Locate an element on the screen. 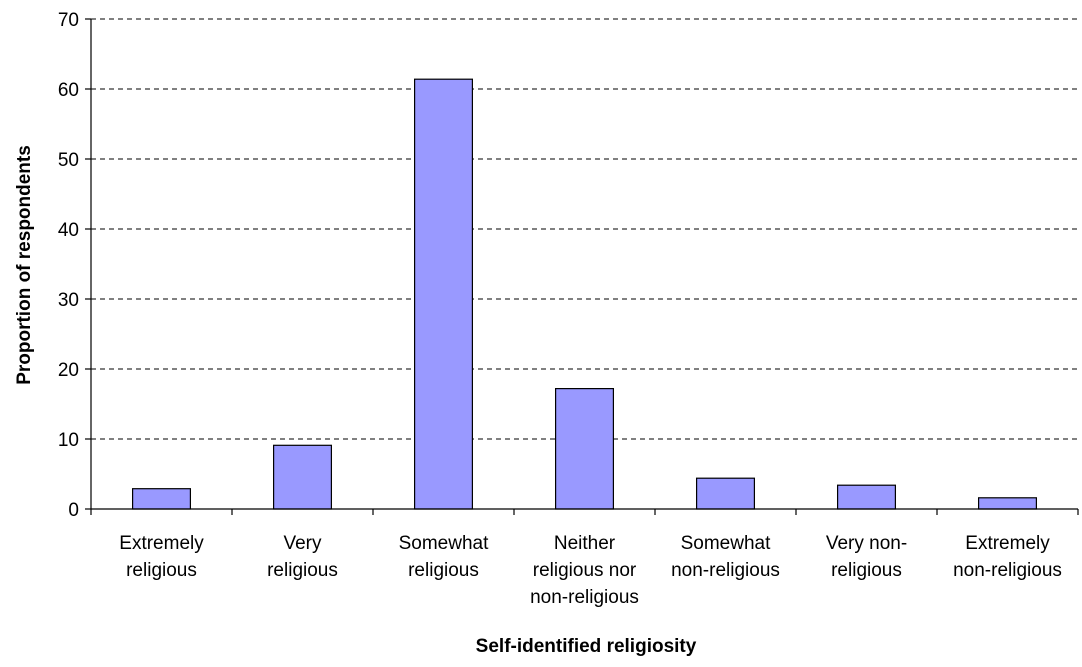  y-axis-title: Proportion of respondents is located at coordinates (24, 265).